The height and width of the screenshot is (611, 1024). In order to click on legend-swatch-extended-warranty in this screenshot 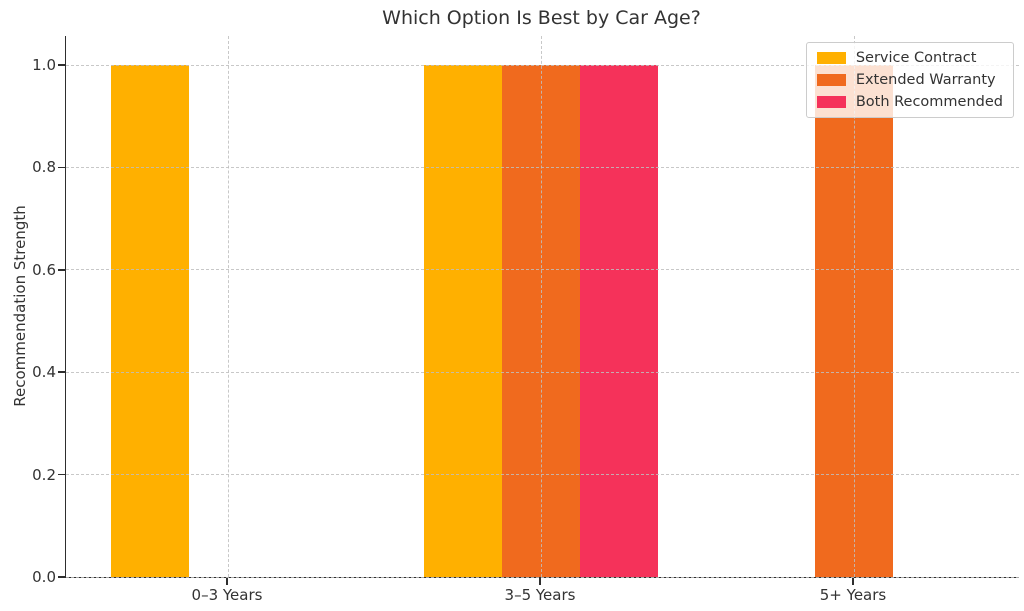, I will do `click(831, 80)`.